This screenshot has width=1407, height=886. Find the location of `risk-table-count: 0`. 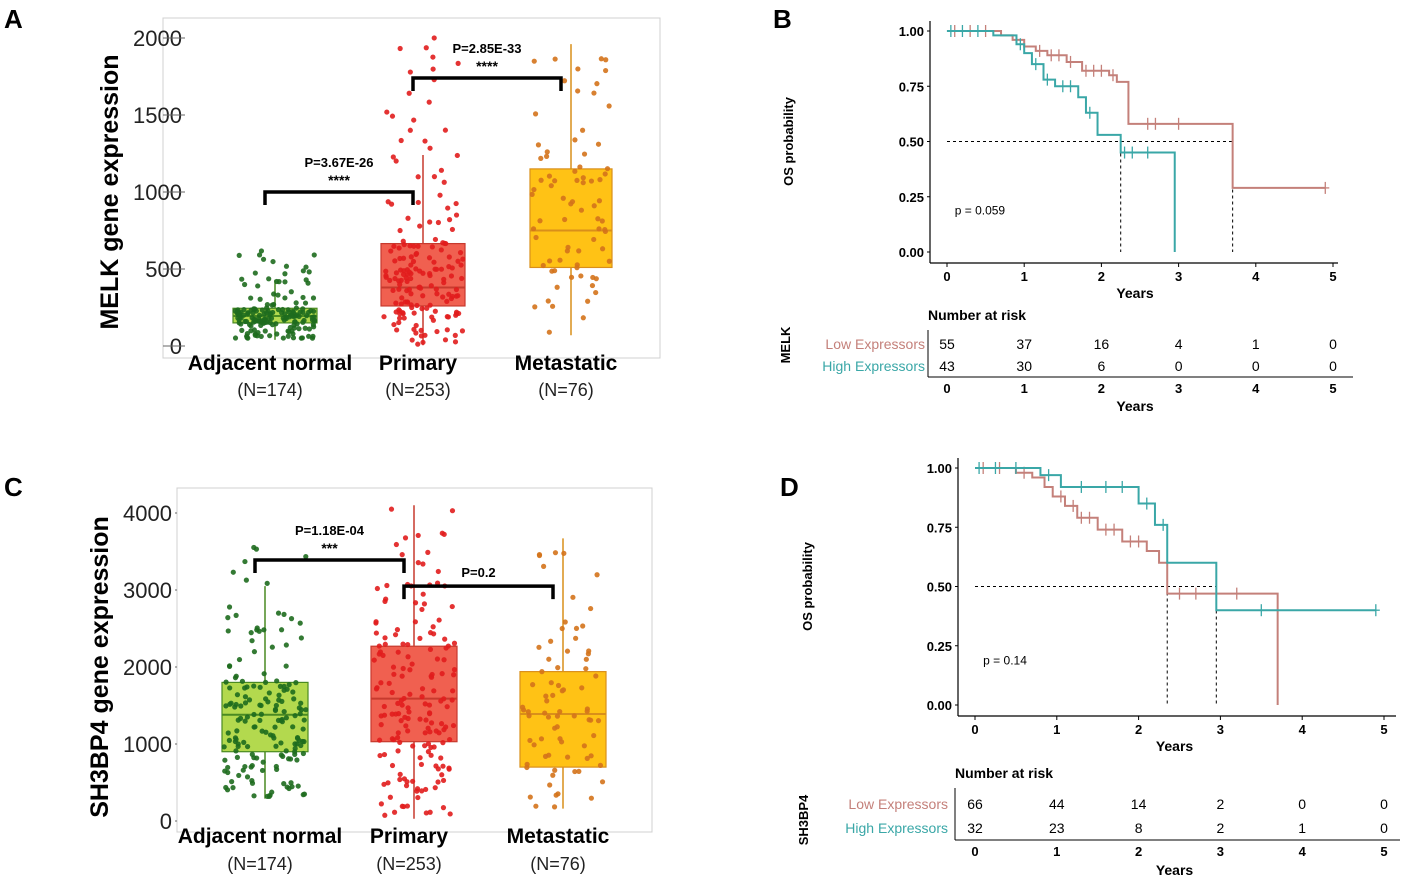

risk-table-count: 0 is located at coordinates (1384, 828).